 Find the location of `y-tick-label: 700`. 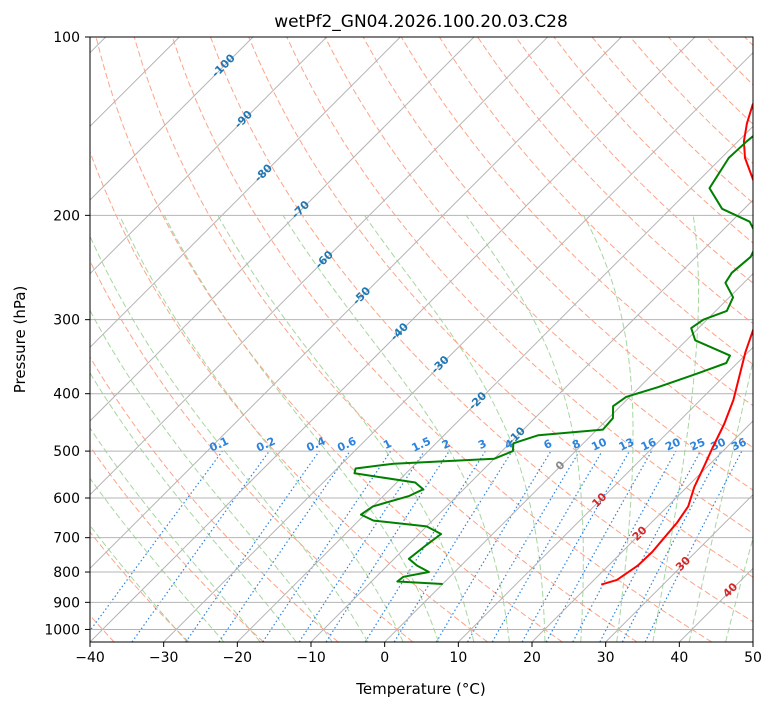

y-tick-label: 700 is located at coordinates (66, 539).